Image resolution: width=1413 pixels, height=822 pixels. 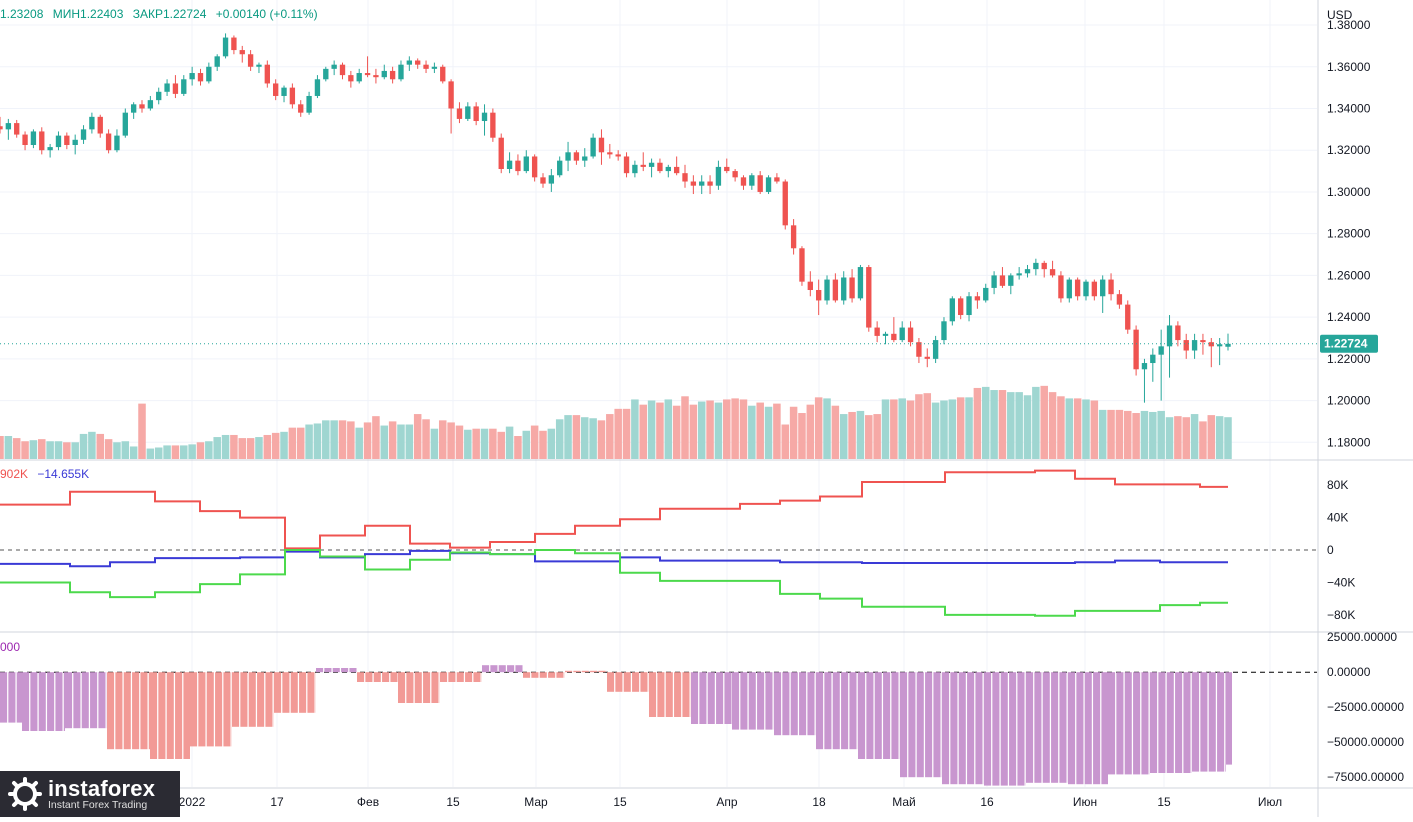 I want to click on hist-tick-2: −25000.00000, so click(x=1365, y=707).